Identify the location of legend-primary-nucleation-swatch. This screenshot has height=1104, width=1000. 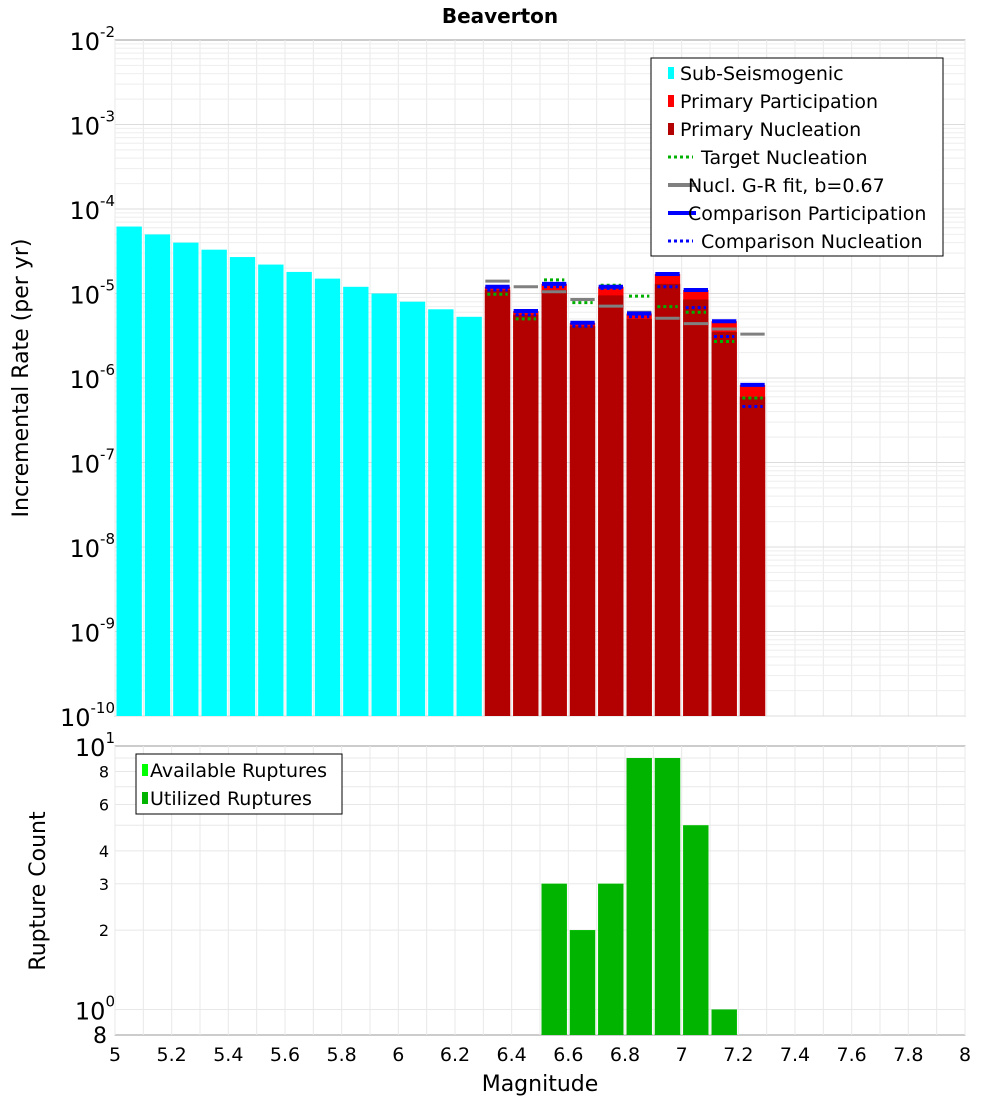
(671, 129).